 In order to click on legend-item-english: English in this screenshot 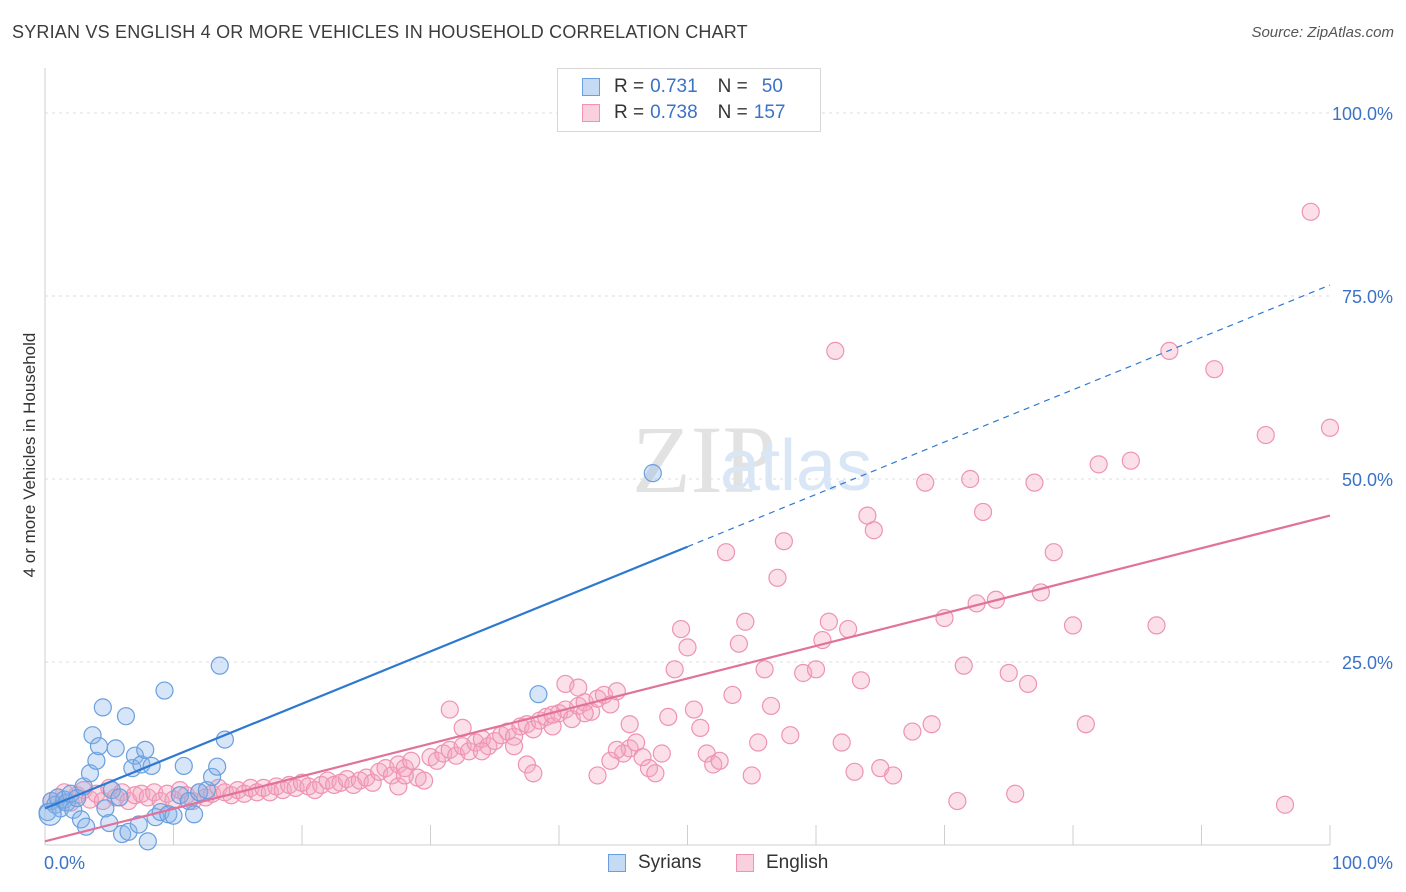, I will do `click(782, 863)`.